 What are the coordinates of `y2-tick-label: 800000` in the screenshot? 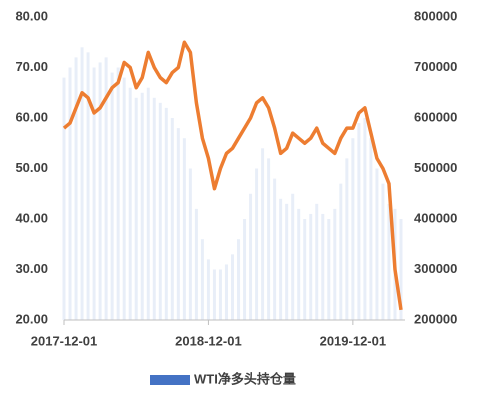 It's located at (435, 15).